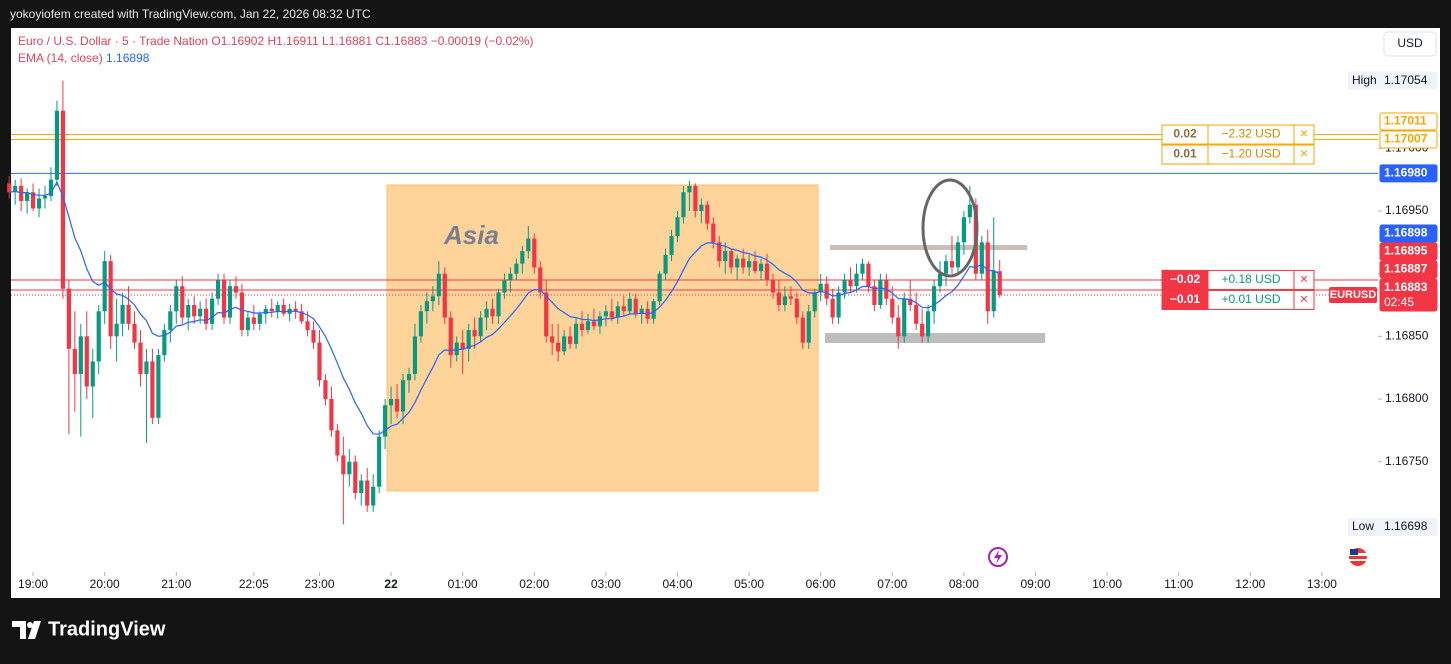  Describe the element at coordinates (928, 247) in the screenshot. I see `range-top` at that location.